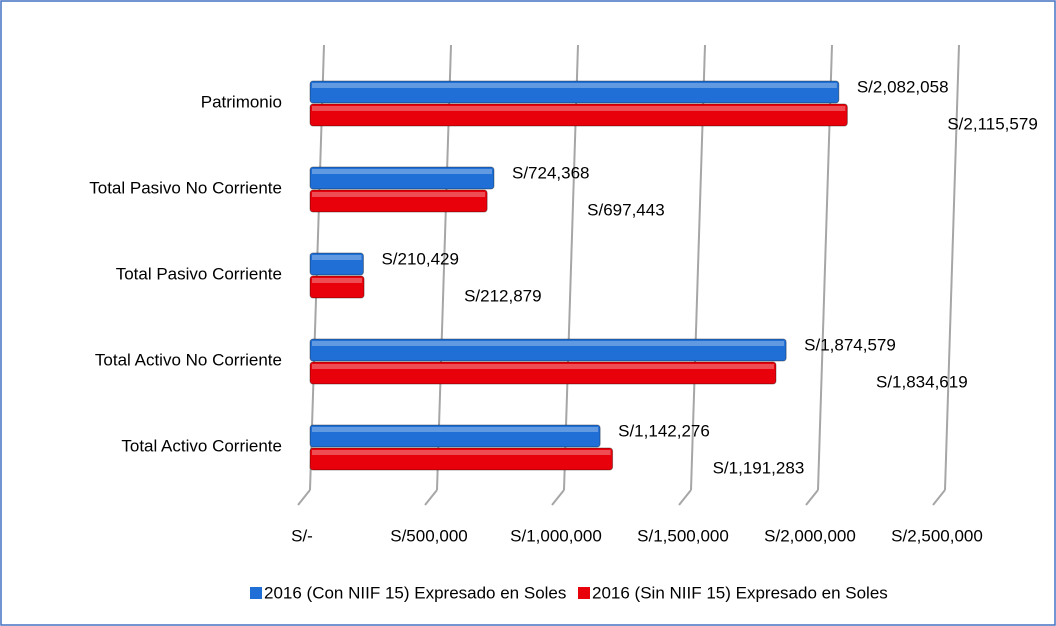  What do you see at coordinates (922, 381) in the screenshot?
I see `data-label: S/1,834,619` at bounding box center [922, 381].